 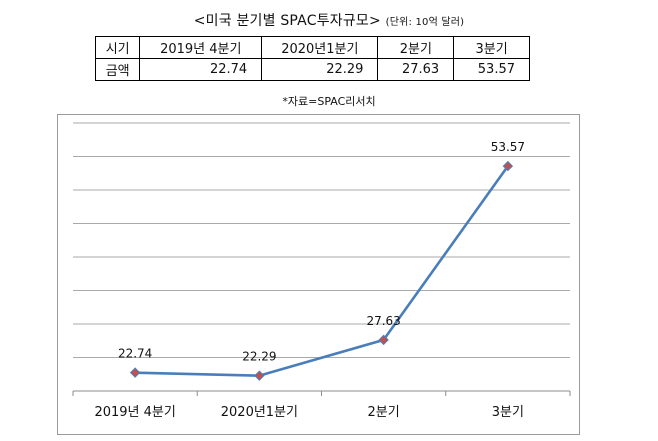 I want to click on data-label: 27.63, so click(x=383, y=321).